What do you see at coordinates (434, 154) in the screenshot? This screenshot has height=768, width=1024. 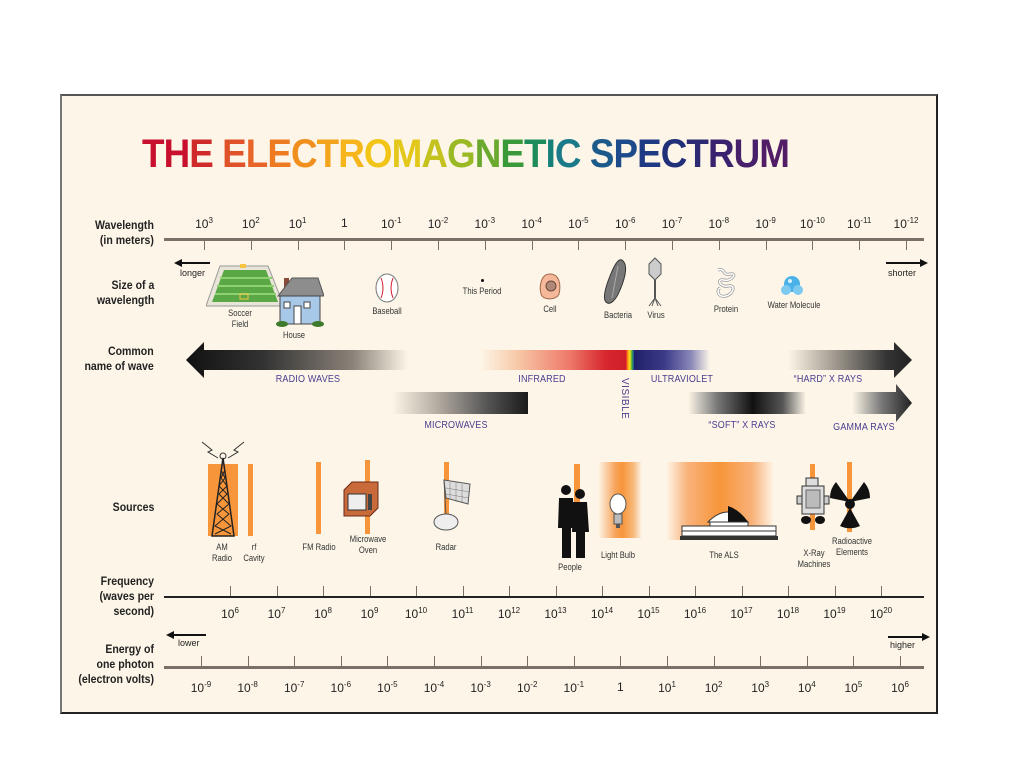 I see `title-letter: A` at bounding box center [434, 154].